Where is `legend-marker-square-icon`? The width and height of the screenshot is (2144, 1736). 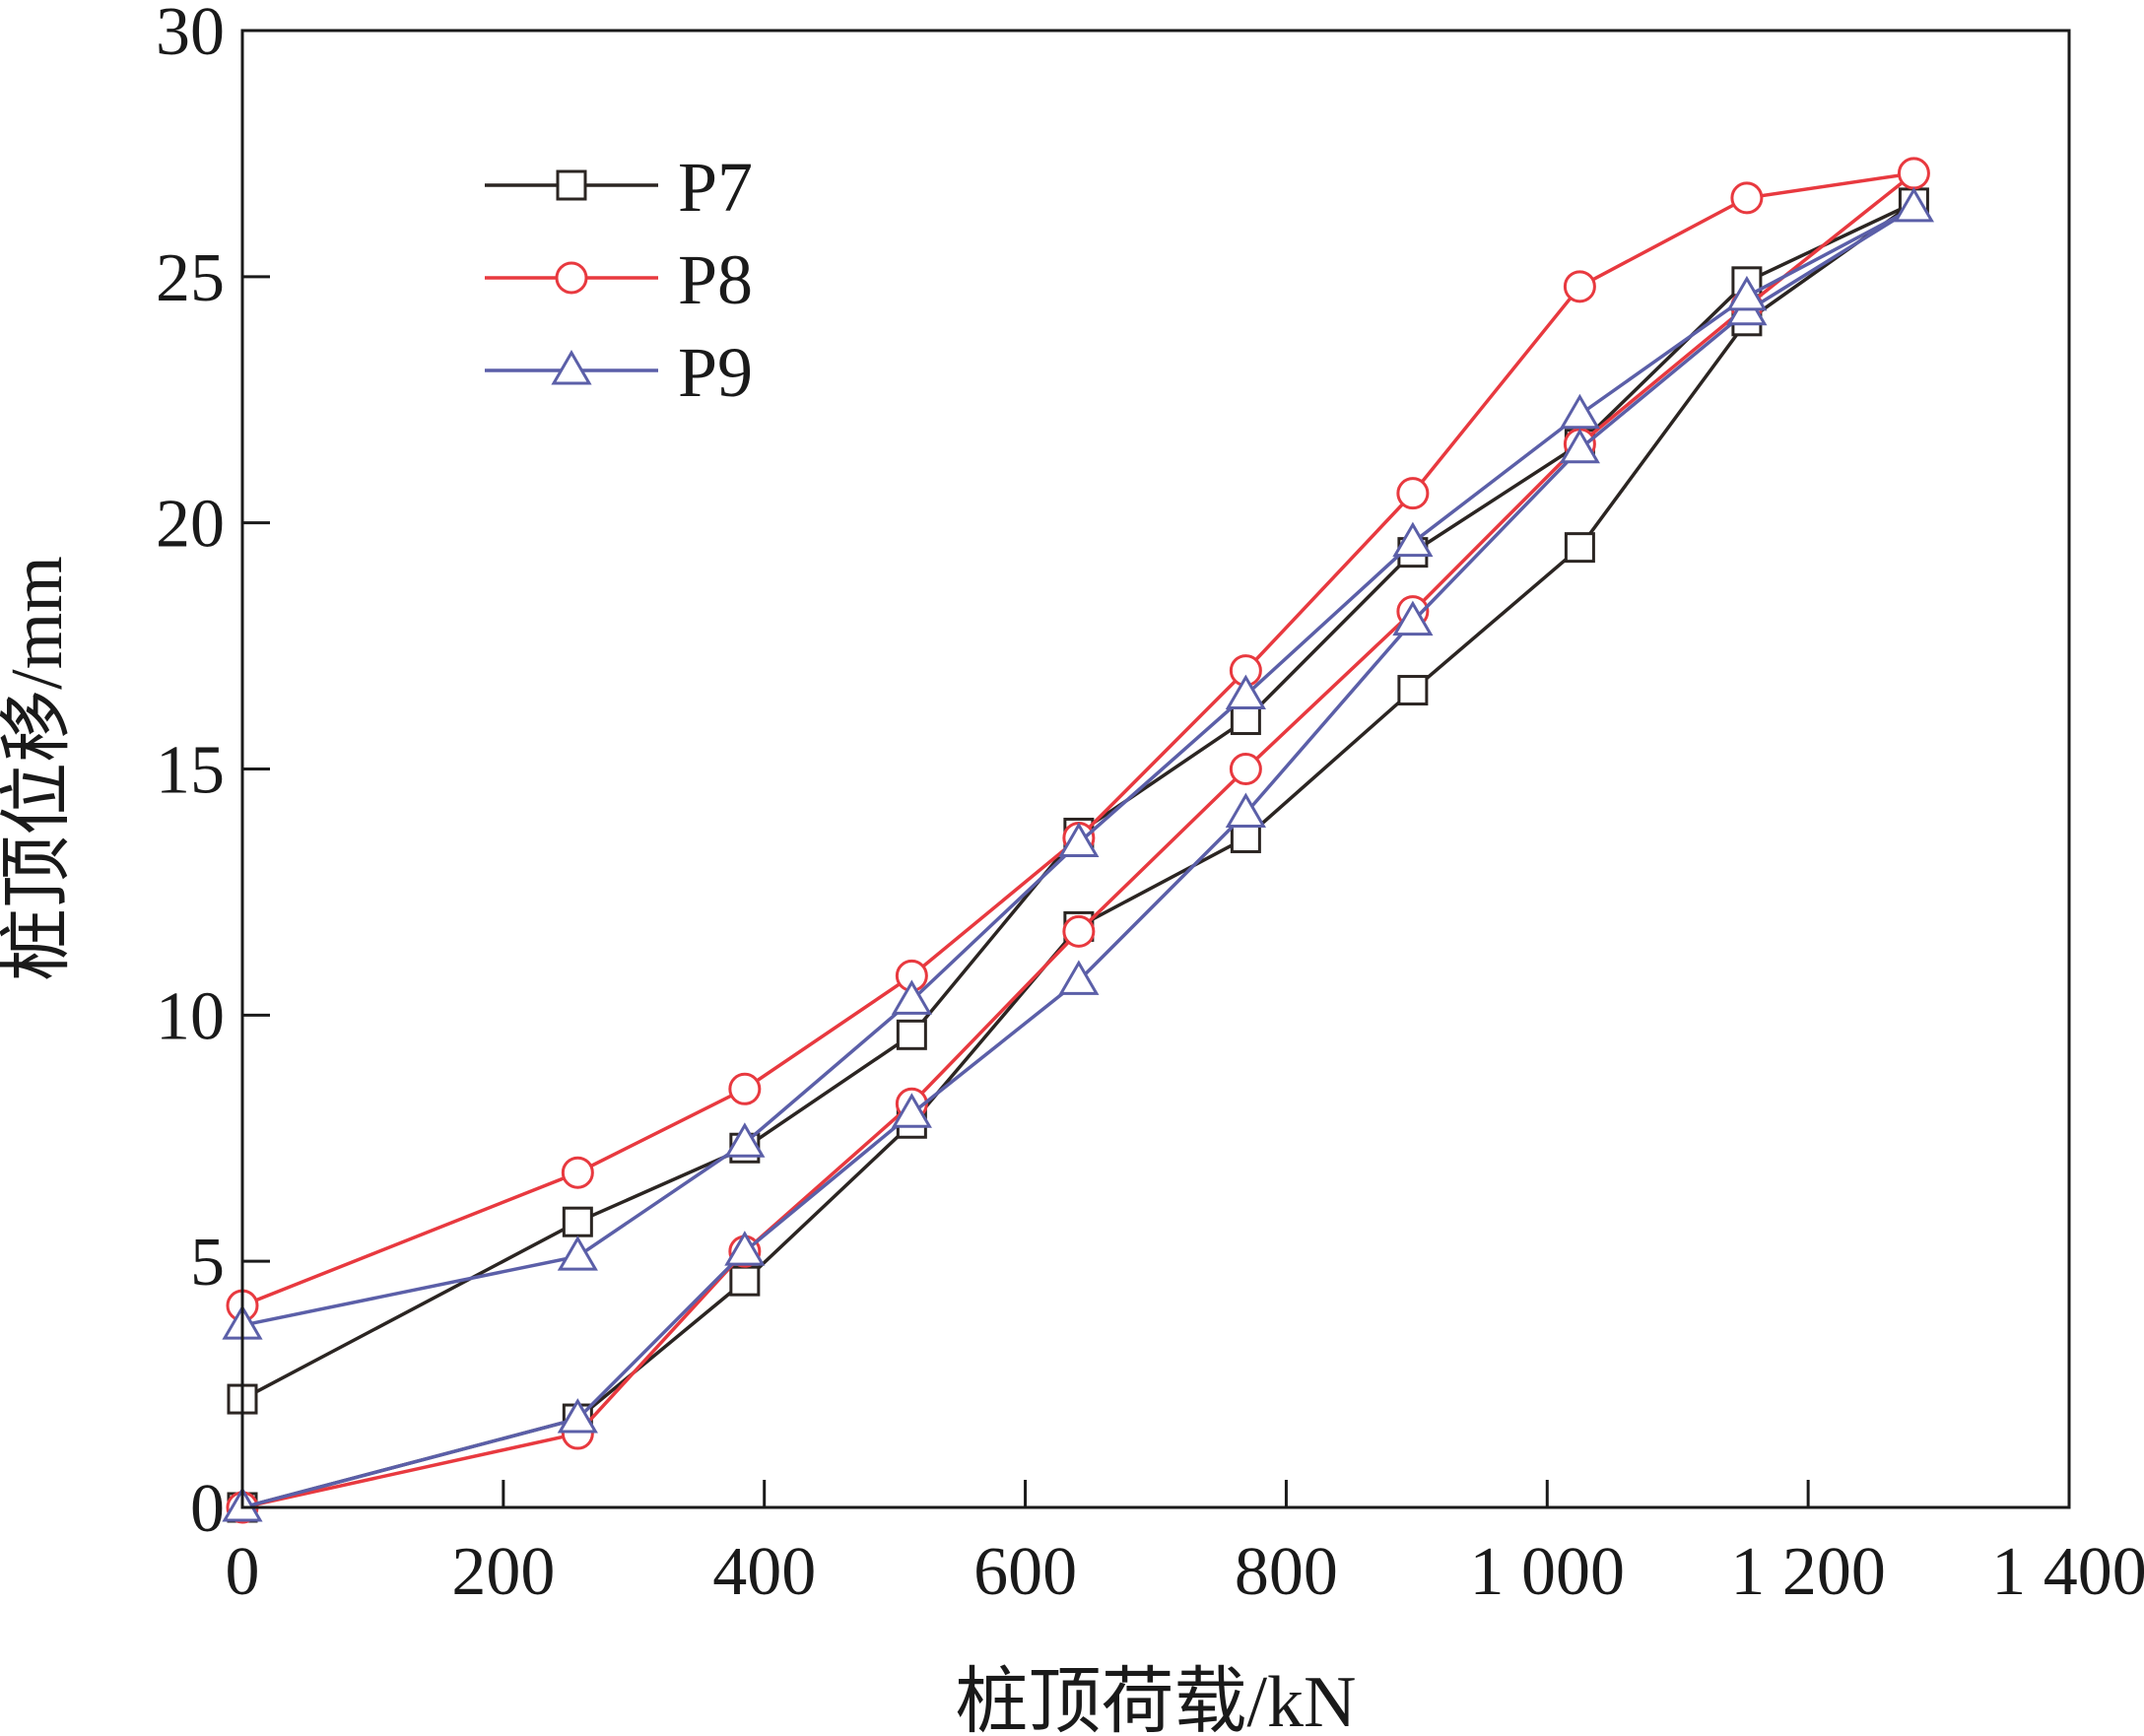
legend-marker-square-icon is located at coordinates (572, 185).